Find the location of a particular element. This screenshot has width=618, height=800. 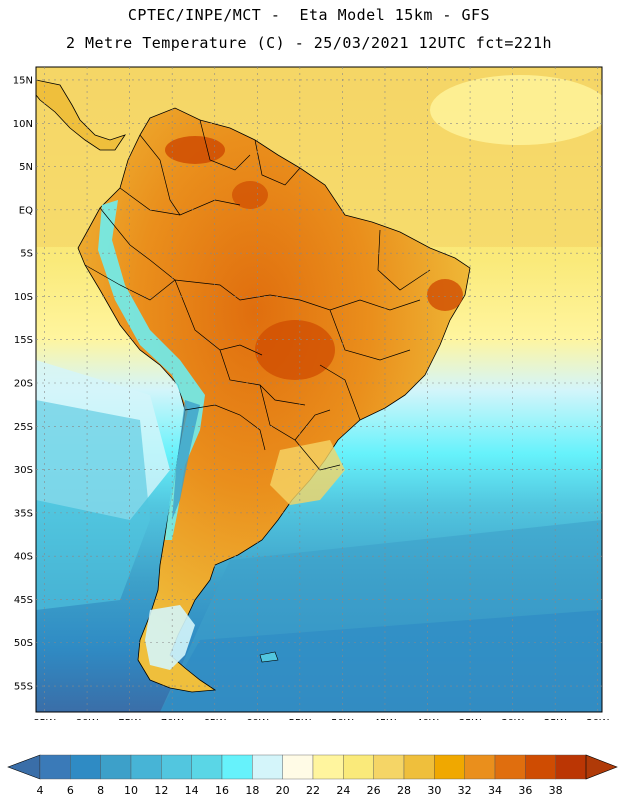

colorbar-tick: 4 is located at coordinates (40, 790).